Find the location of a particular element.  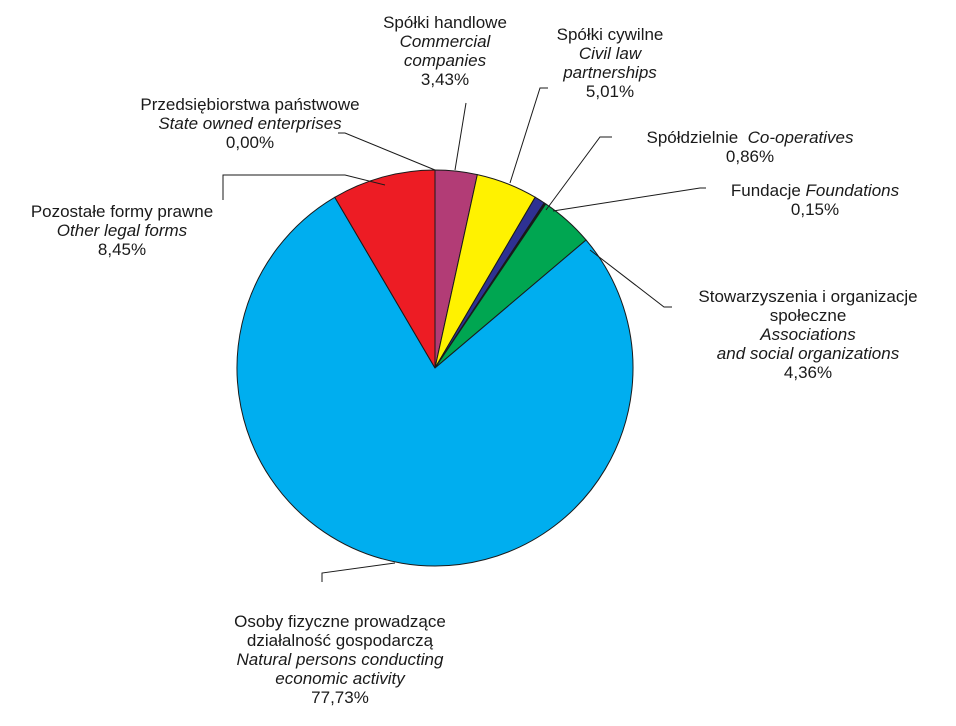

leader-line-natural is located at coordinates (358, 572).